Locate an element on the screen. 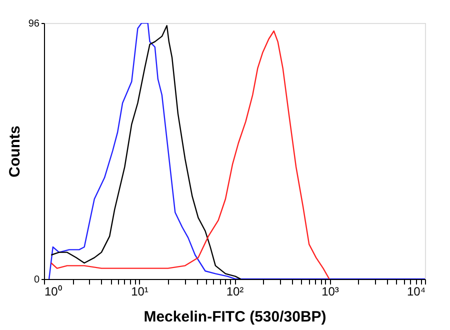 This screenshot has height=330, width=450. x-tick-label: 10² is located at coordinates (235, 291).